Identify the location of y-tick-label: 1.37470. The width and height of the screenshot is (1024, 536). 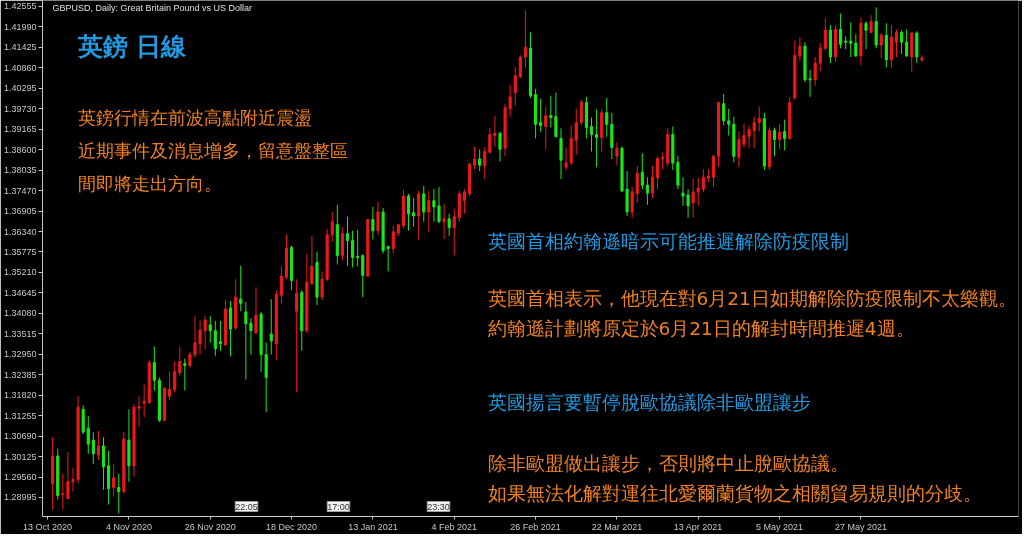
(20, 190).